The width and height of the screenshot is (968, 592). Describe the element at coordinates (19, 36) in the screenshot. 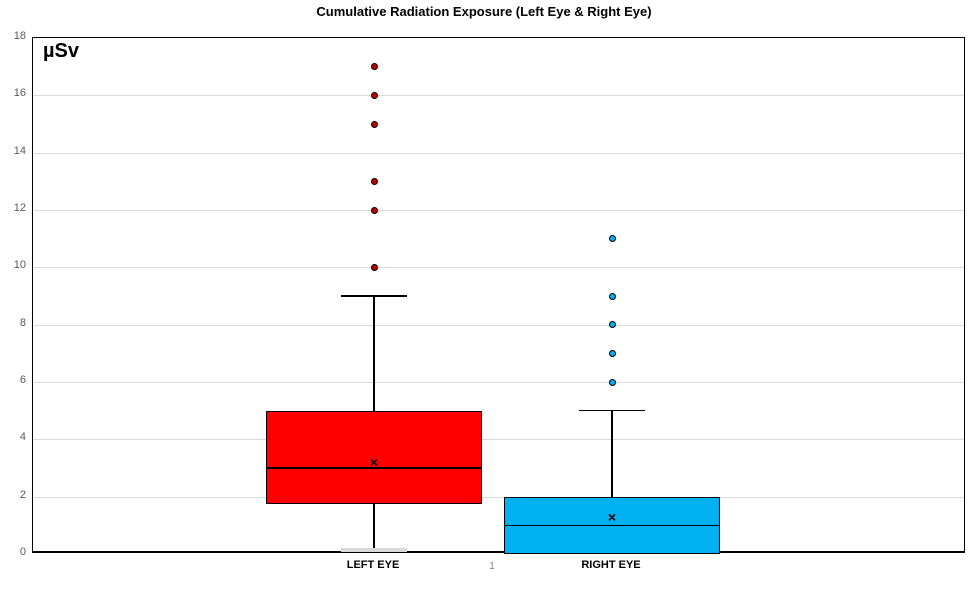

I see `y-tick-label: 18` at that location.